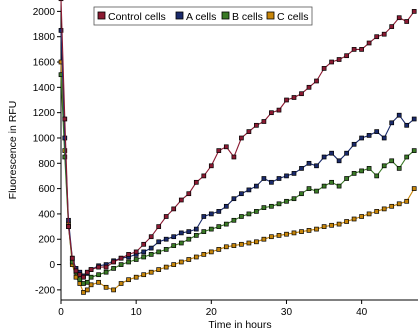  I want to click on y-tick-label: 1200, so click(44, 113).